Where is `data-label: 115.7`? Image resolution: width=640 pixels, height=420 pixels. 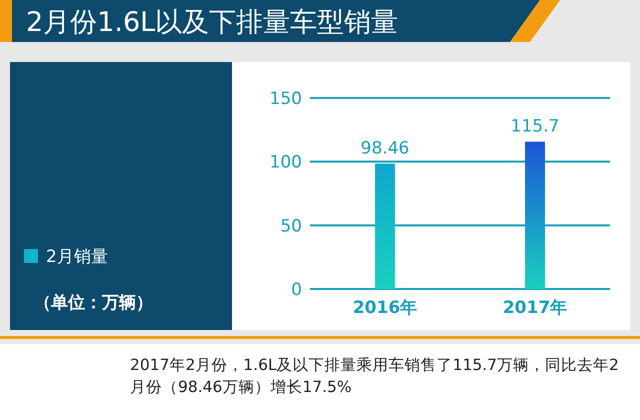 data-label: 115.7 is located at coordinates (535, 126).